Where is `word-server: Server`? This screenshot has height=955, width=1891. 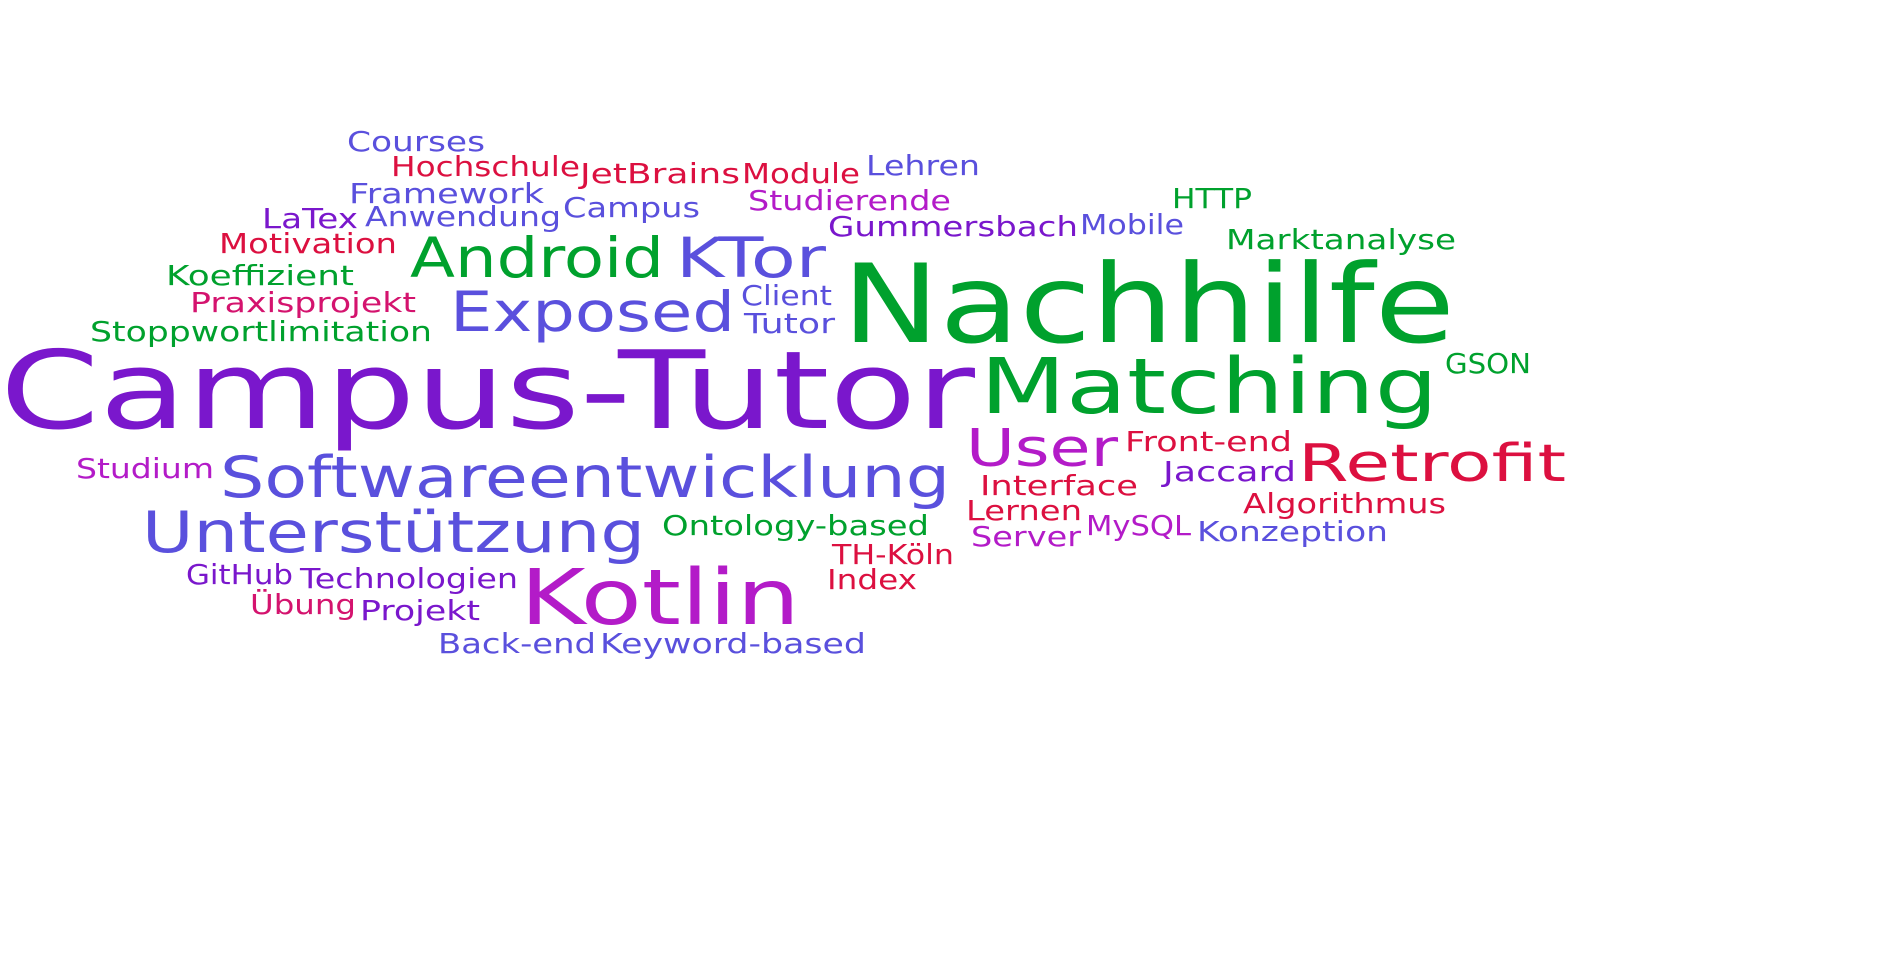 word-server: Server is located at coordinates (1026, 536).